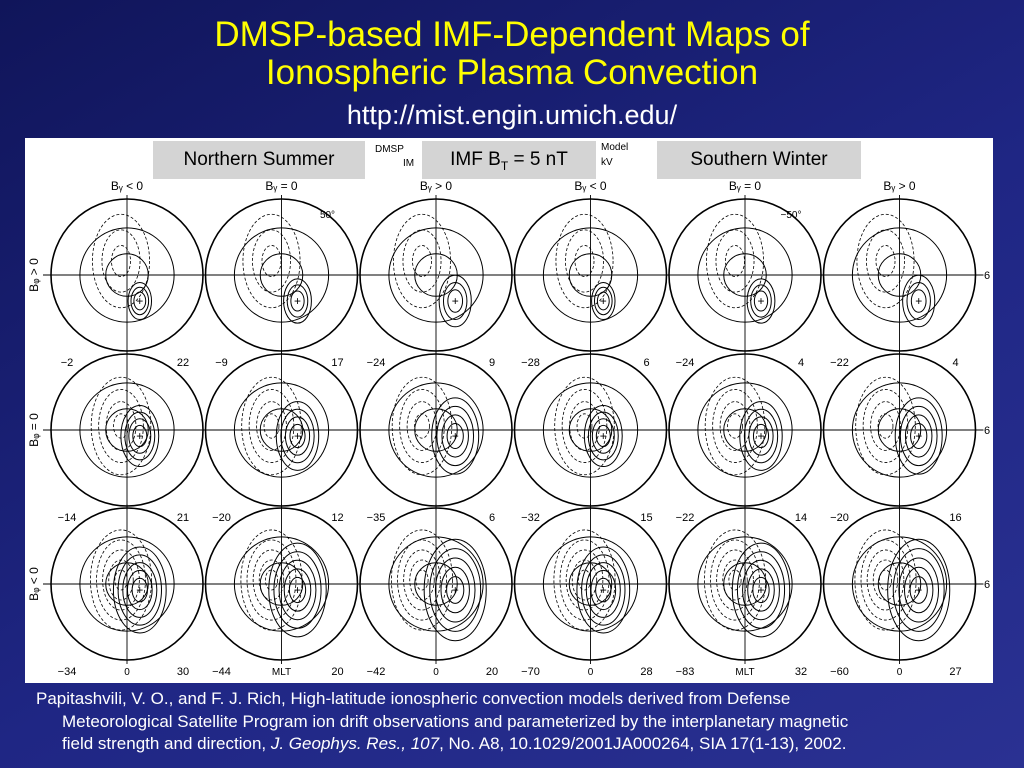  Describe the element at coordinates (791, 215) in the screenshot. I see `latitude-label: −50°` at that location.